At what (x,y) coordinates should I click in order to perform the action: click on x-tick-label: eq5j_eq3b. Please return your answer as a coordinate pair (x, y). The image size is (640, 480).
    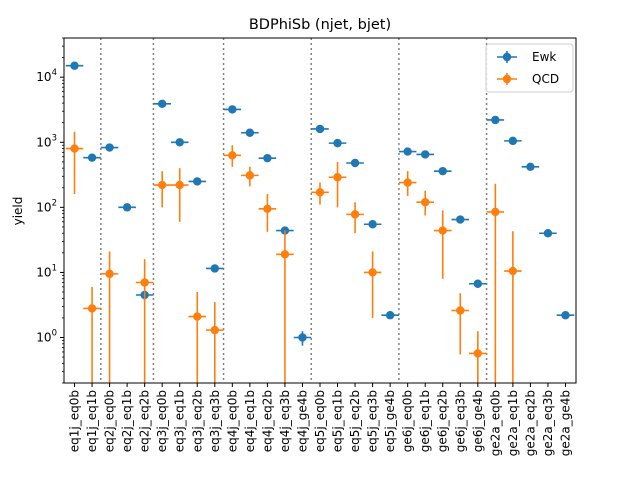
    Looking at the image, I should click on (373, 421).